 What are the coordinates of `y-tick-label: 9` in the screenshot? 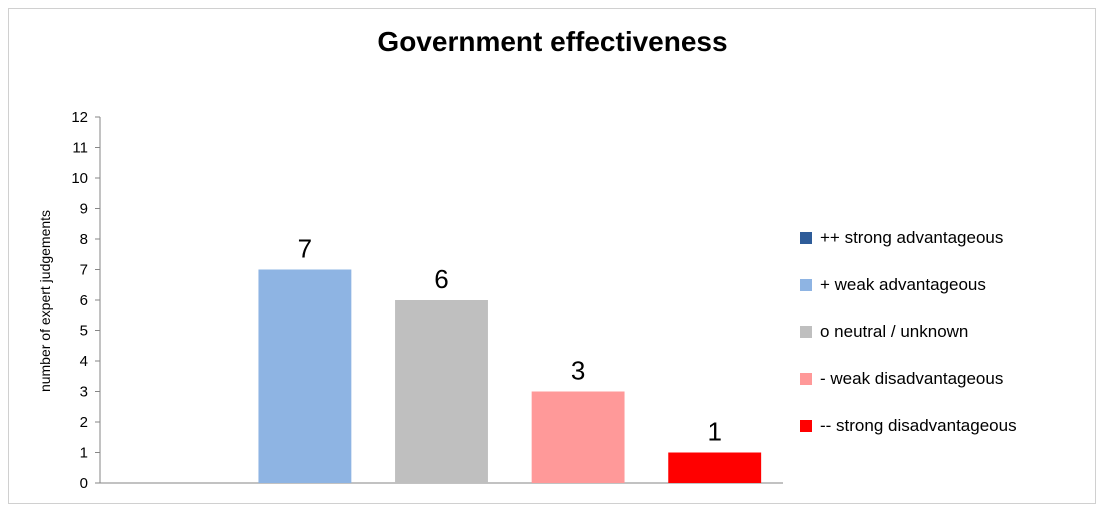 It's located at (84, 209).